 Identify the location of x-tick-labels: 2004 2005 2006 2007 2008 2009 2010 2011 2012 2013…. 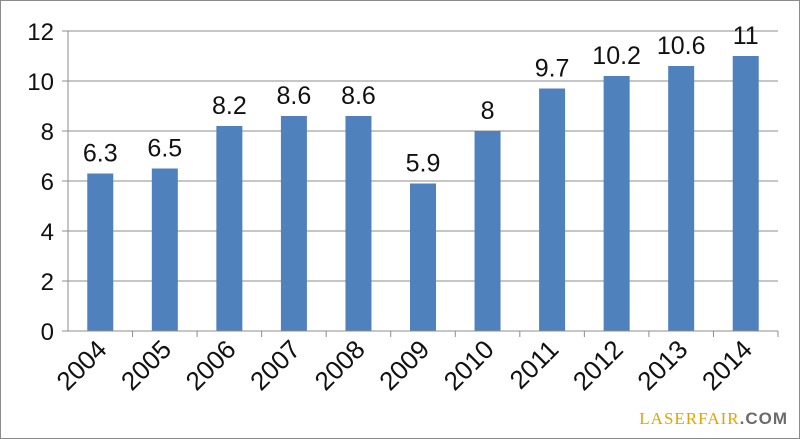
(404, 365).